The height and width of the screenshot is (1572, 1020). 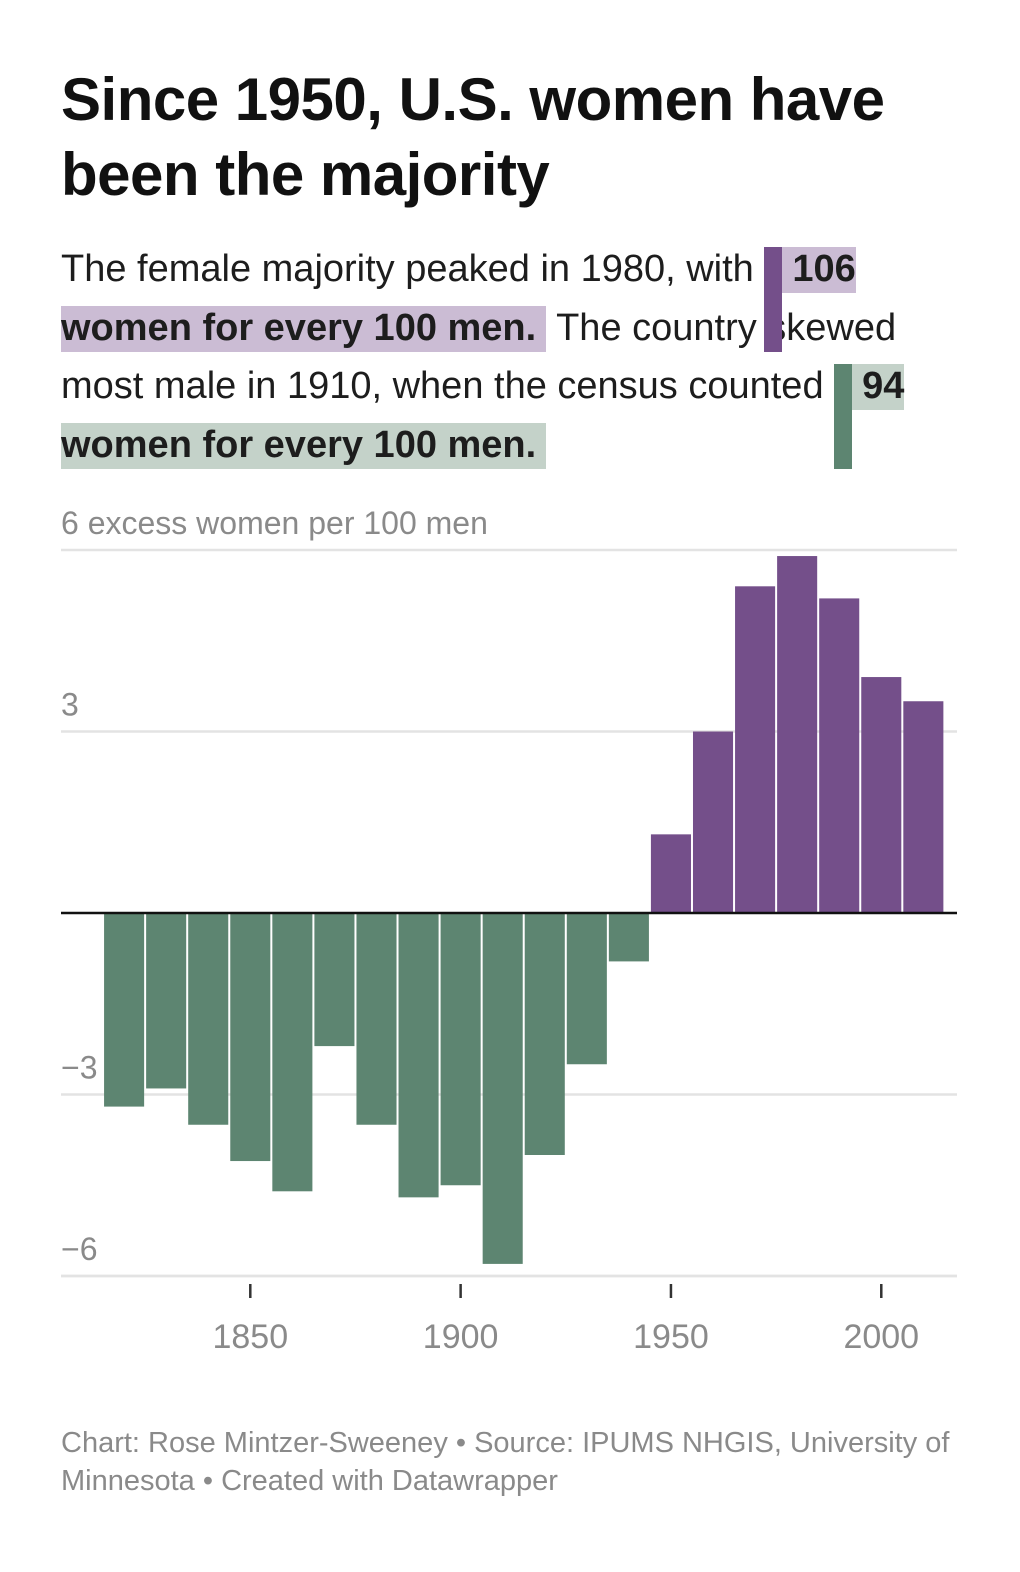 What do you see at coordinates (502, 1088) in the screenshot?
I see `bar-1910` at bounding box center [502, 1088].